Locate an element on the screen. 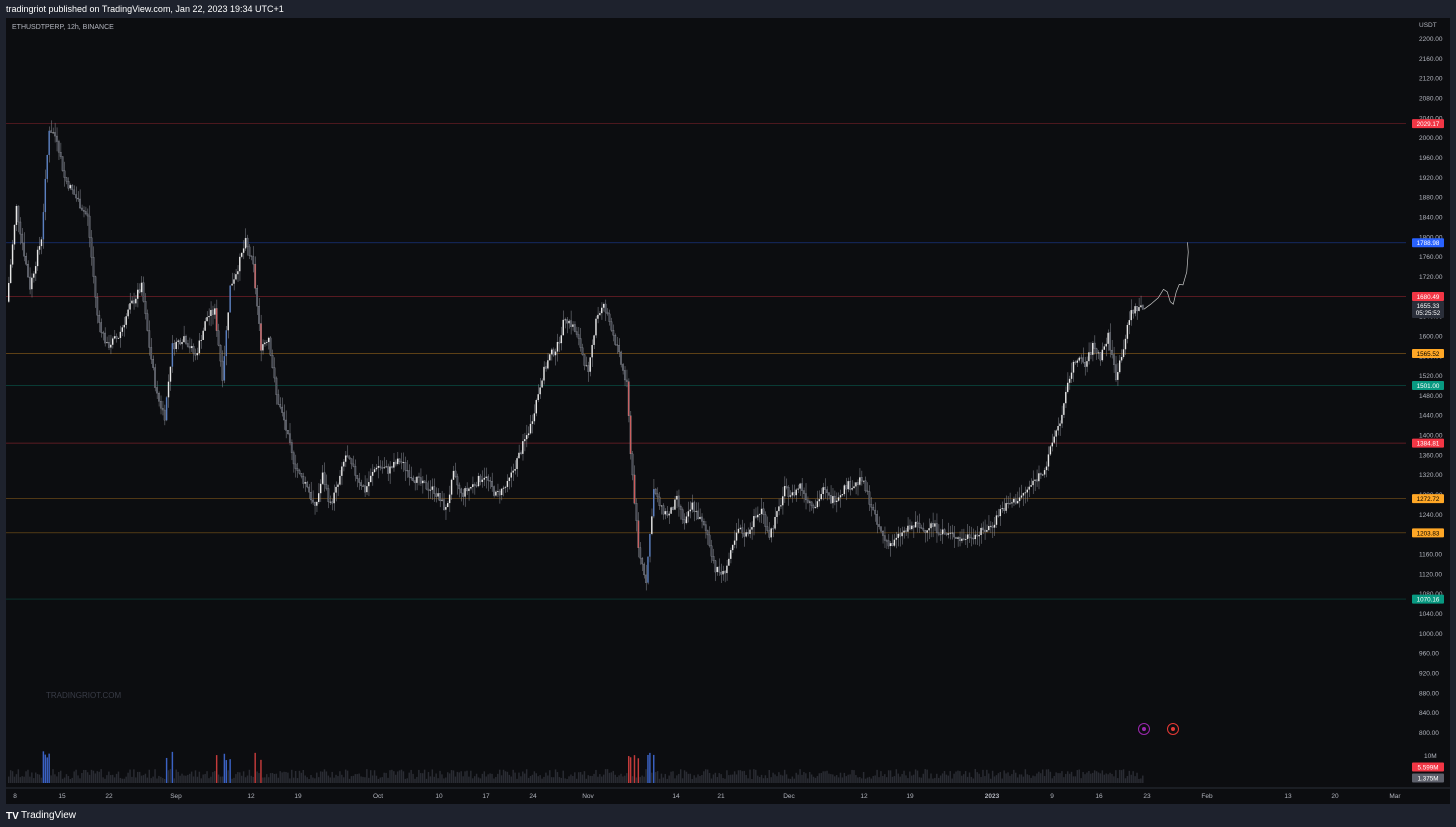 This screenshot has width=1456, height=827. x-tick-label: 15 is located at coordinates (62, 796).